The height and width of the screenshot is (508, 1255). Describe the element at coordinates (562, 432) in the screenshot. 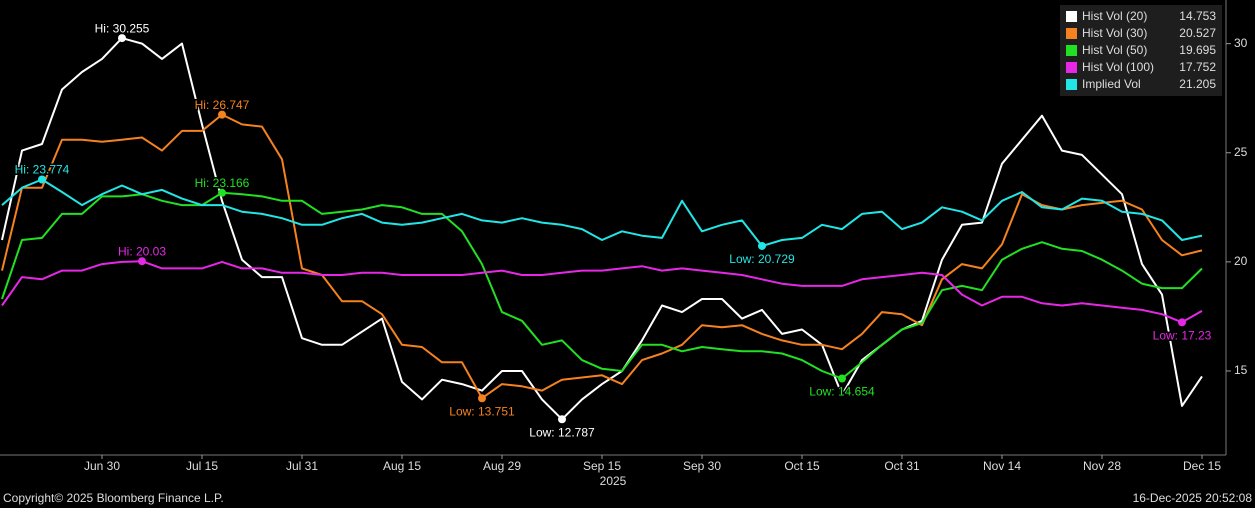

I see `value-label: Low: 12.787` at that location.